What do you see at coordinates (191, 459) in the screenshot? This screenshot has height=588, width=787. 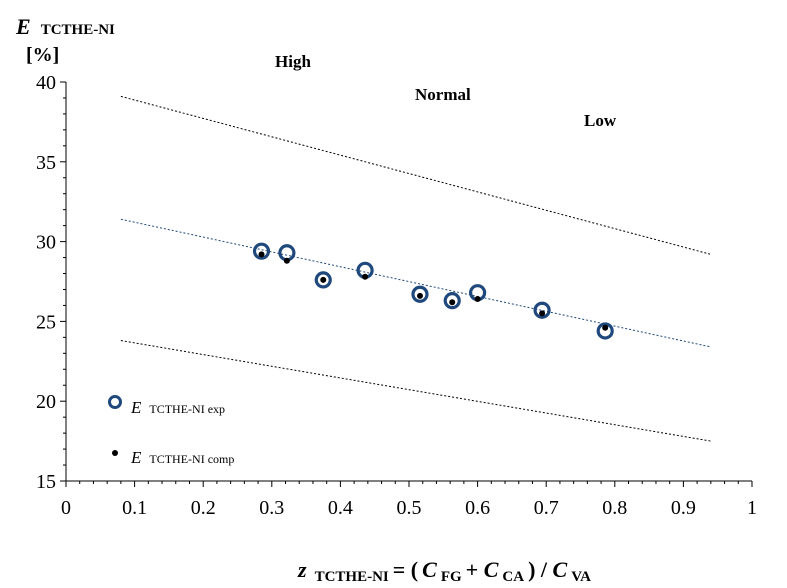 I see `legend-comp-sub: TCTHE-NI comp` at bounding box center [191, 459].